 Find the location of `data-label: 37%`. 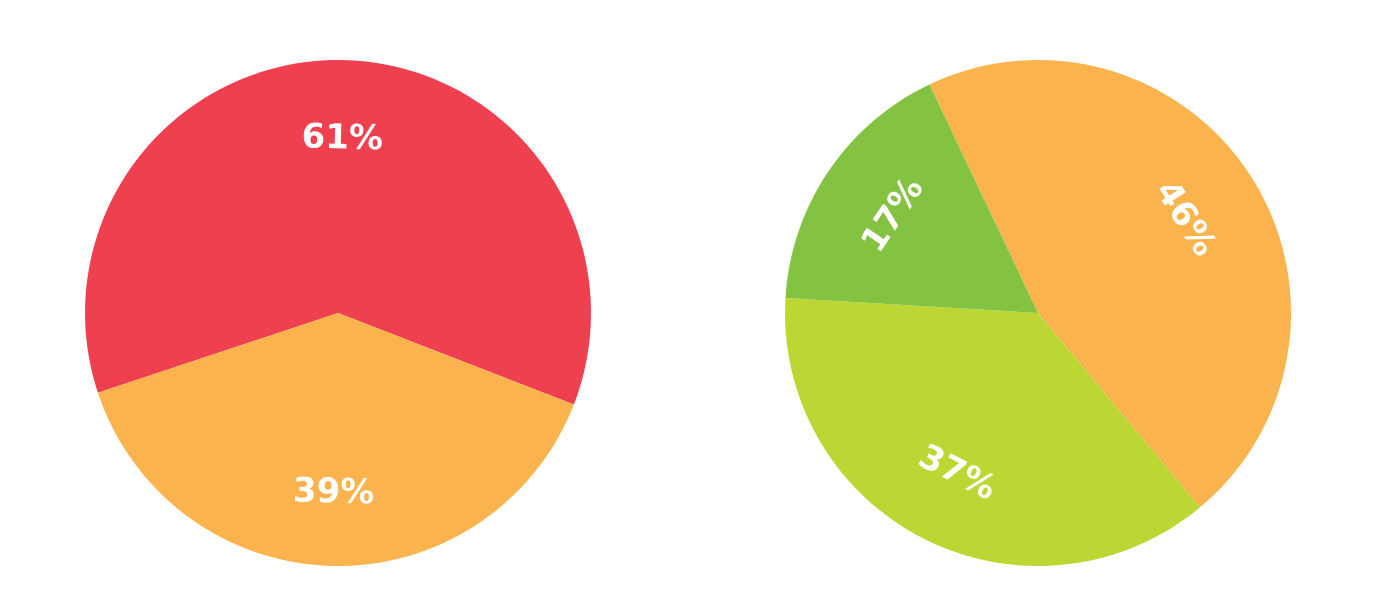

data-label: 37% is located at coordinates (956, 471).